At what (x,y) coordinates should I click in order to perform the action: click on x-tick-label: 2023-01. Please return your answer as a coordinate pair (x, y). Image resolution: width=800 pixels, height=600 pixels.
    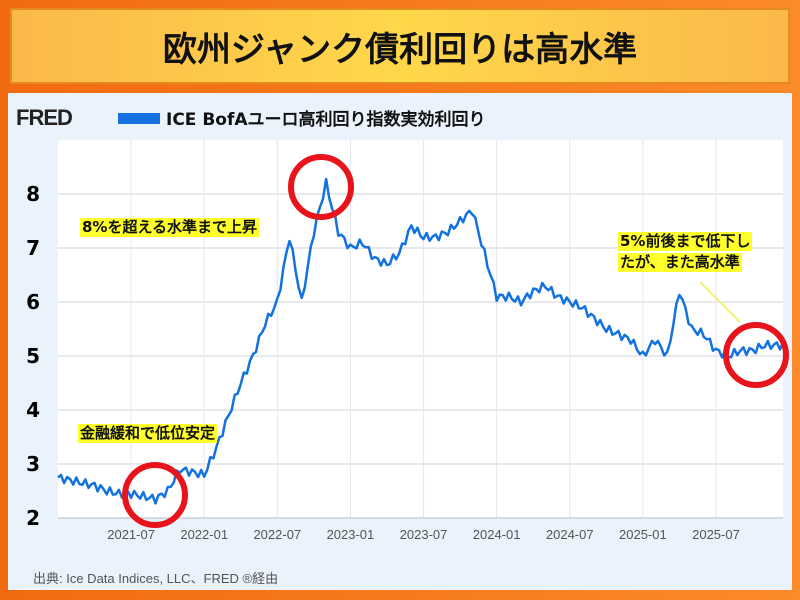
    Looking at the image, I should click on (351, 534).